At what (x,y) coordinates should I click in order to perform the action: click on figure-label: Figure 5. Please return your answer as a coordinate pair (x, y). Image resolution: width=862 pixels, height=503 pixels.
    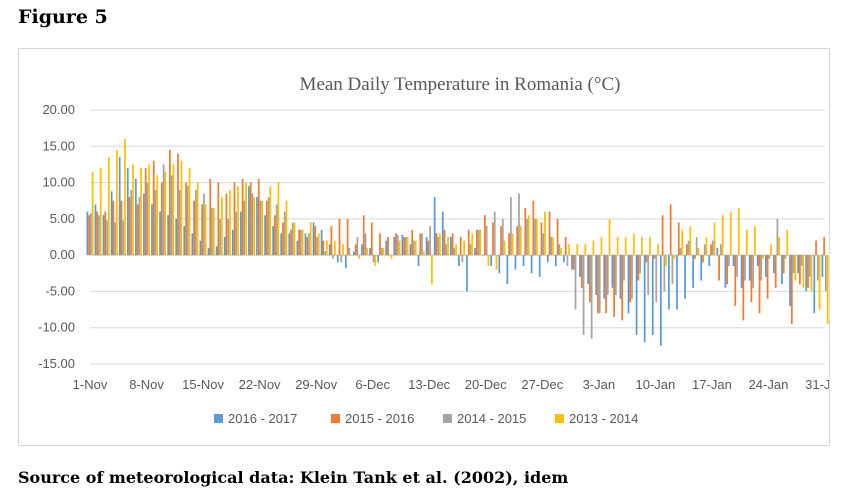
    Looking at the image, I should click on (63, 17).